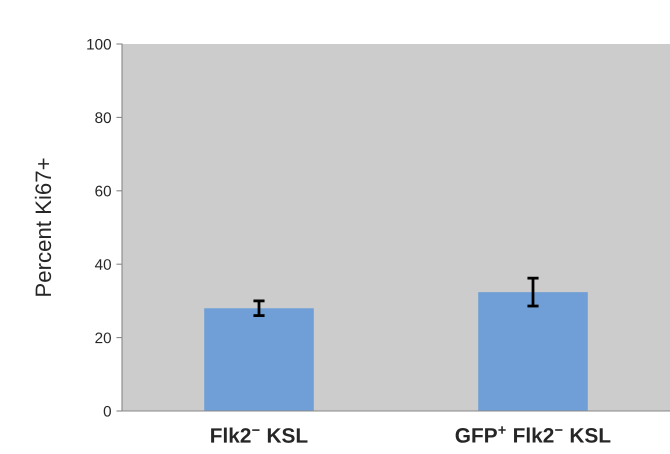  What do you see at coordinates (43, 227) in the screenshot?
I see `y-axis-title: Percent Ki67+` at bounding box center [43, 227].